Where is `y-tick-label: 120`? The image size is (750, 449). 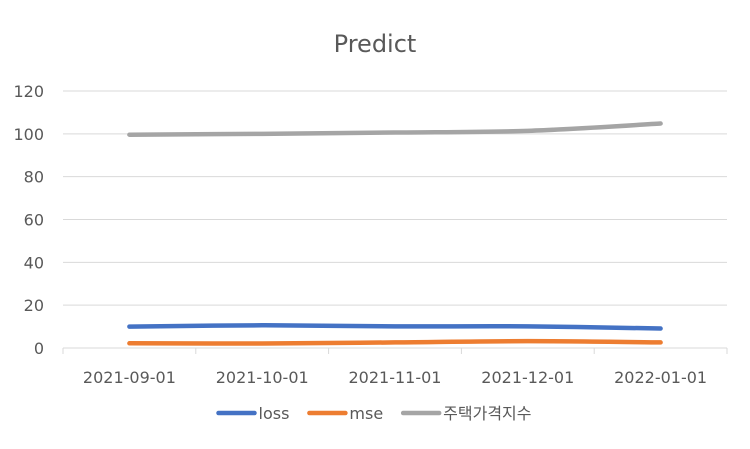 y-tick-label: 120 is located at coordinates (28, 91).